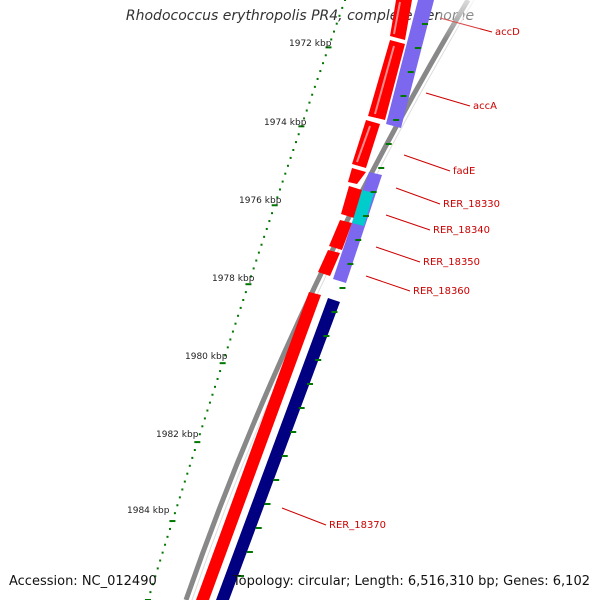  Describe the element at coordinates (83, 581) in the screenshot. I see `accession-text: Accession: NC_012490` at that location.